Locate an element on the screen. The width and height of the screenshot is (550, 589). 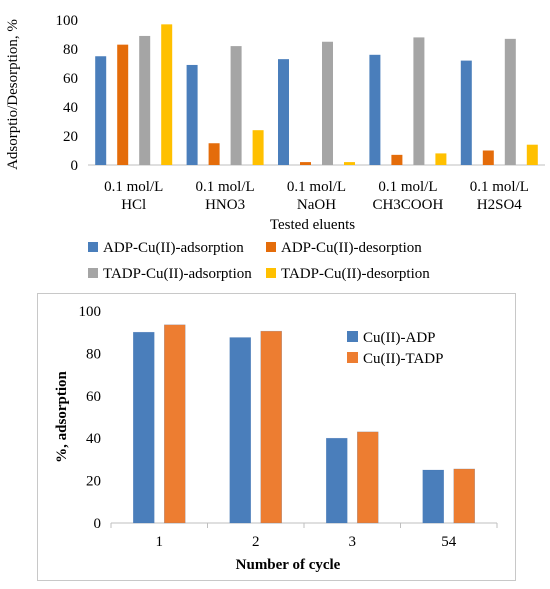
x-tick-label-2-2: 3 is located at coordinates (353, 542).